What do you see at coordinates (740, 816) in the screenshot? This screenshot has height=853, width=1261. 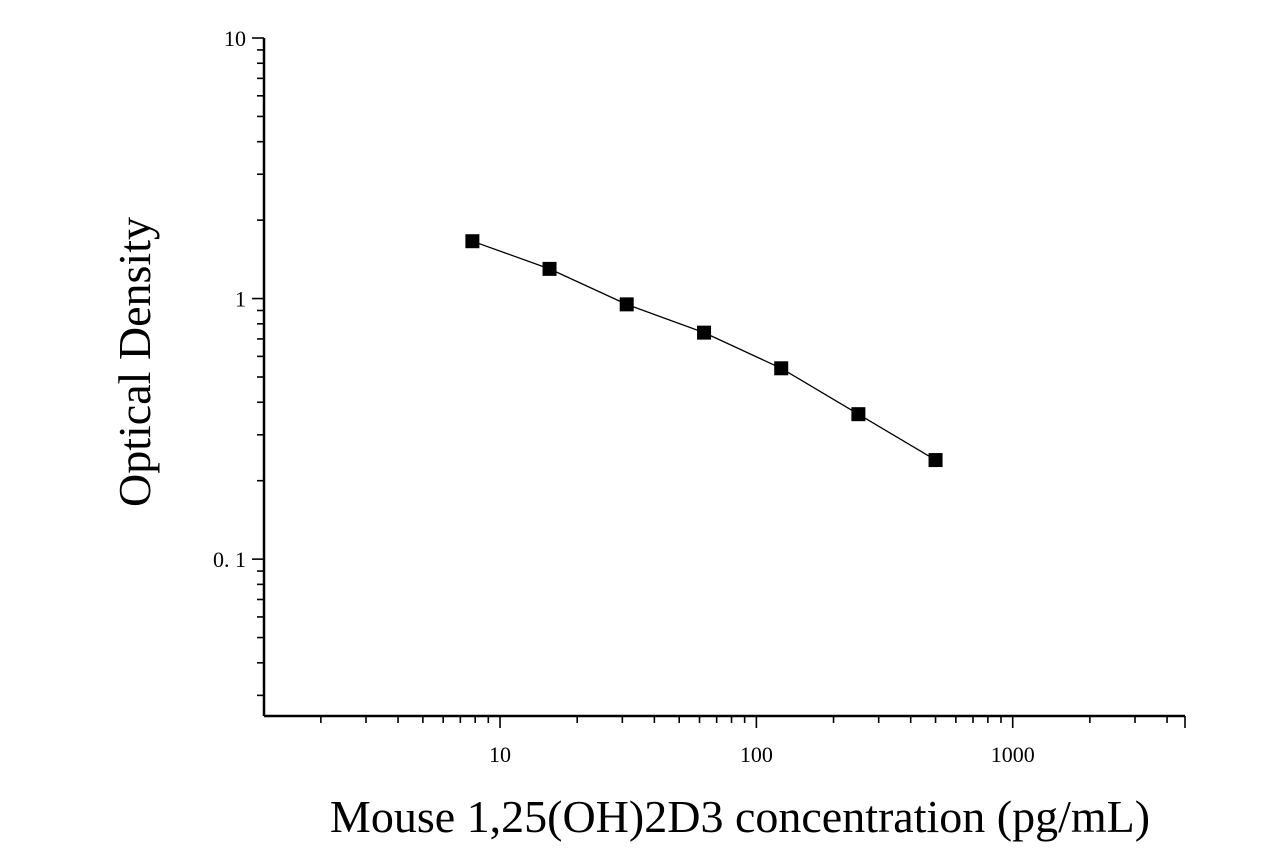 I see `x-axis-title: Mouse 1,25(OH)2D3 concentration (pg/mL)` at bounding box center [740, 816].